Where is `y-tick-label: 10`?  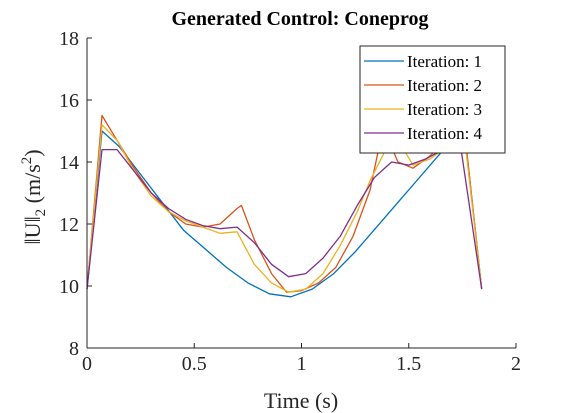
y-tick-label: 10 is located at coordinates (69, 287).